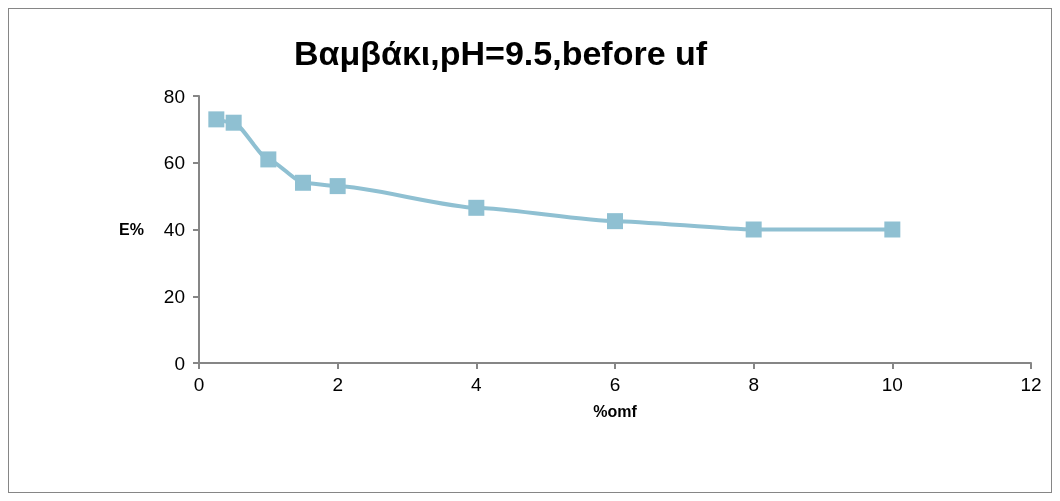 Image resolution: width=1060 pixels, height=501 pixels. Describe the element at coordinates (174, 96) in the screenshot. I see `y-tick-label: 80` at that location.